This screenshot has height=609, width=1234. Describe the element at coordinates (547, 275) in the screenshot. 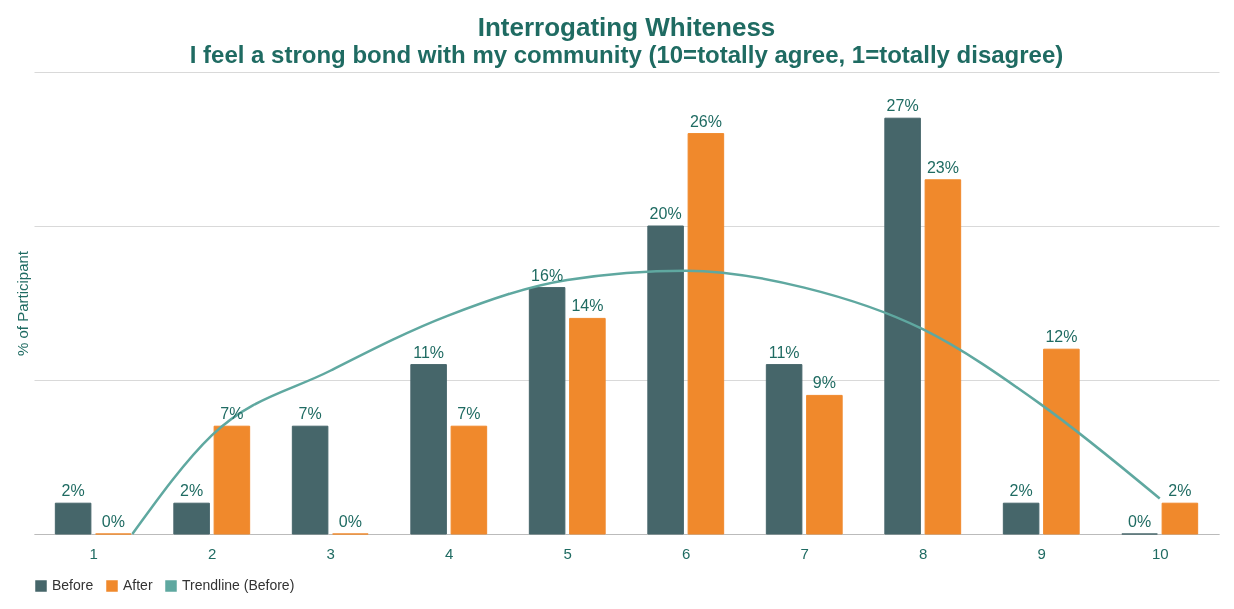

I see `data-label: 16%` at that location.